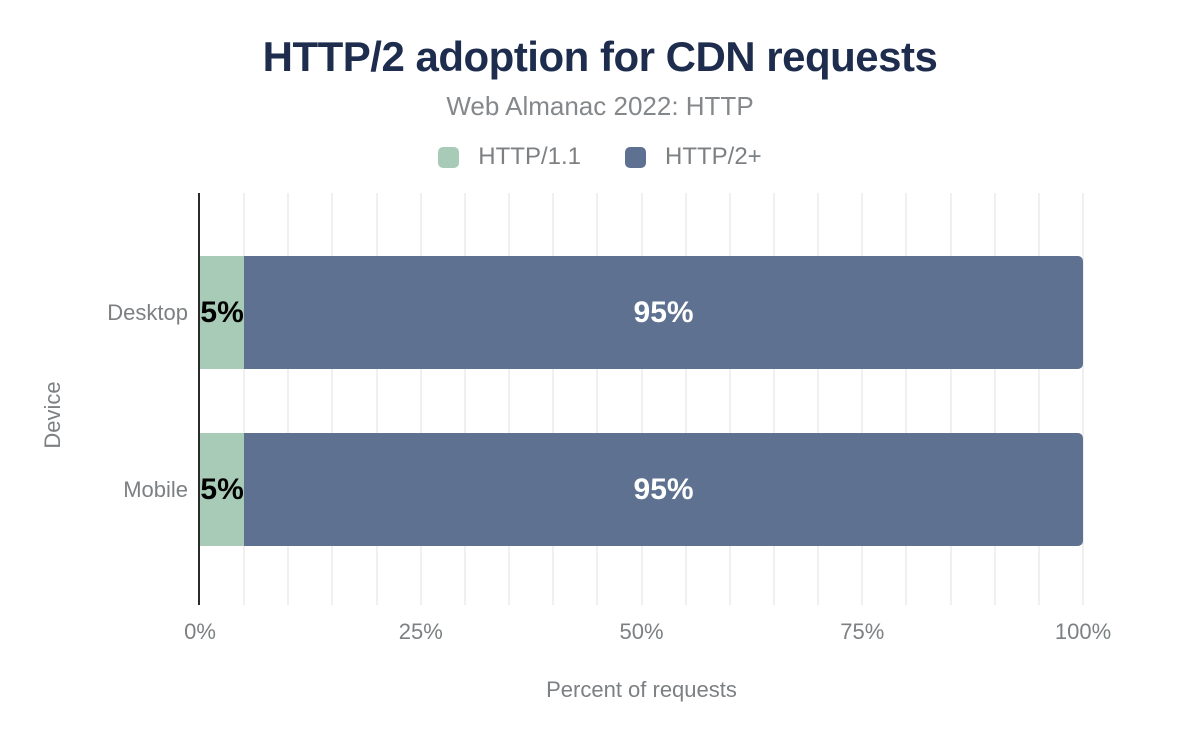  I want to click on x-tick-label-100: 100%, so click(1083, 631).